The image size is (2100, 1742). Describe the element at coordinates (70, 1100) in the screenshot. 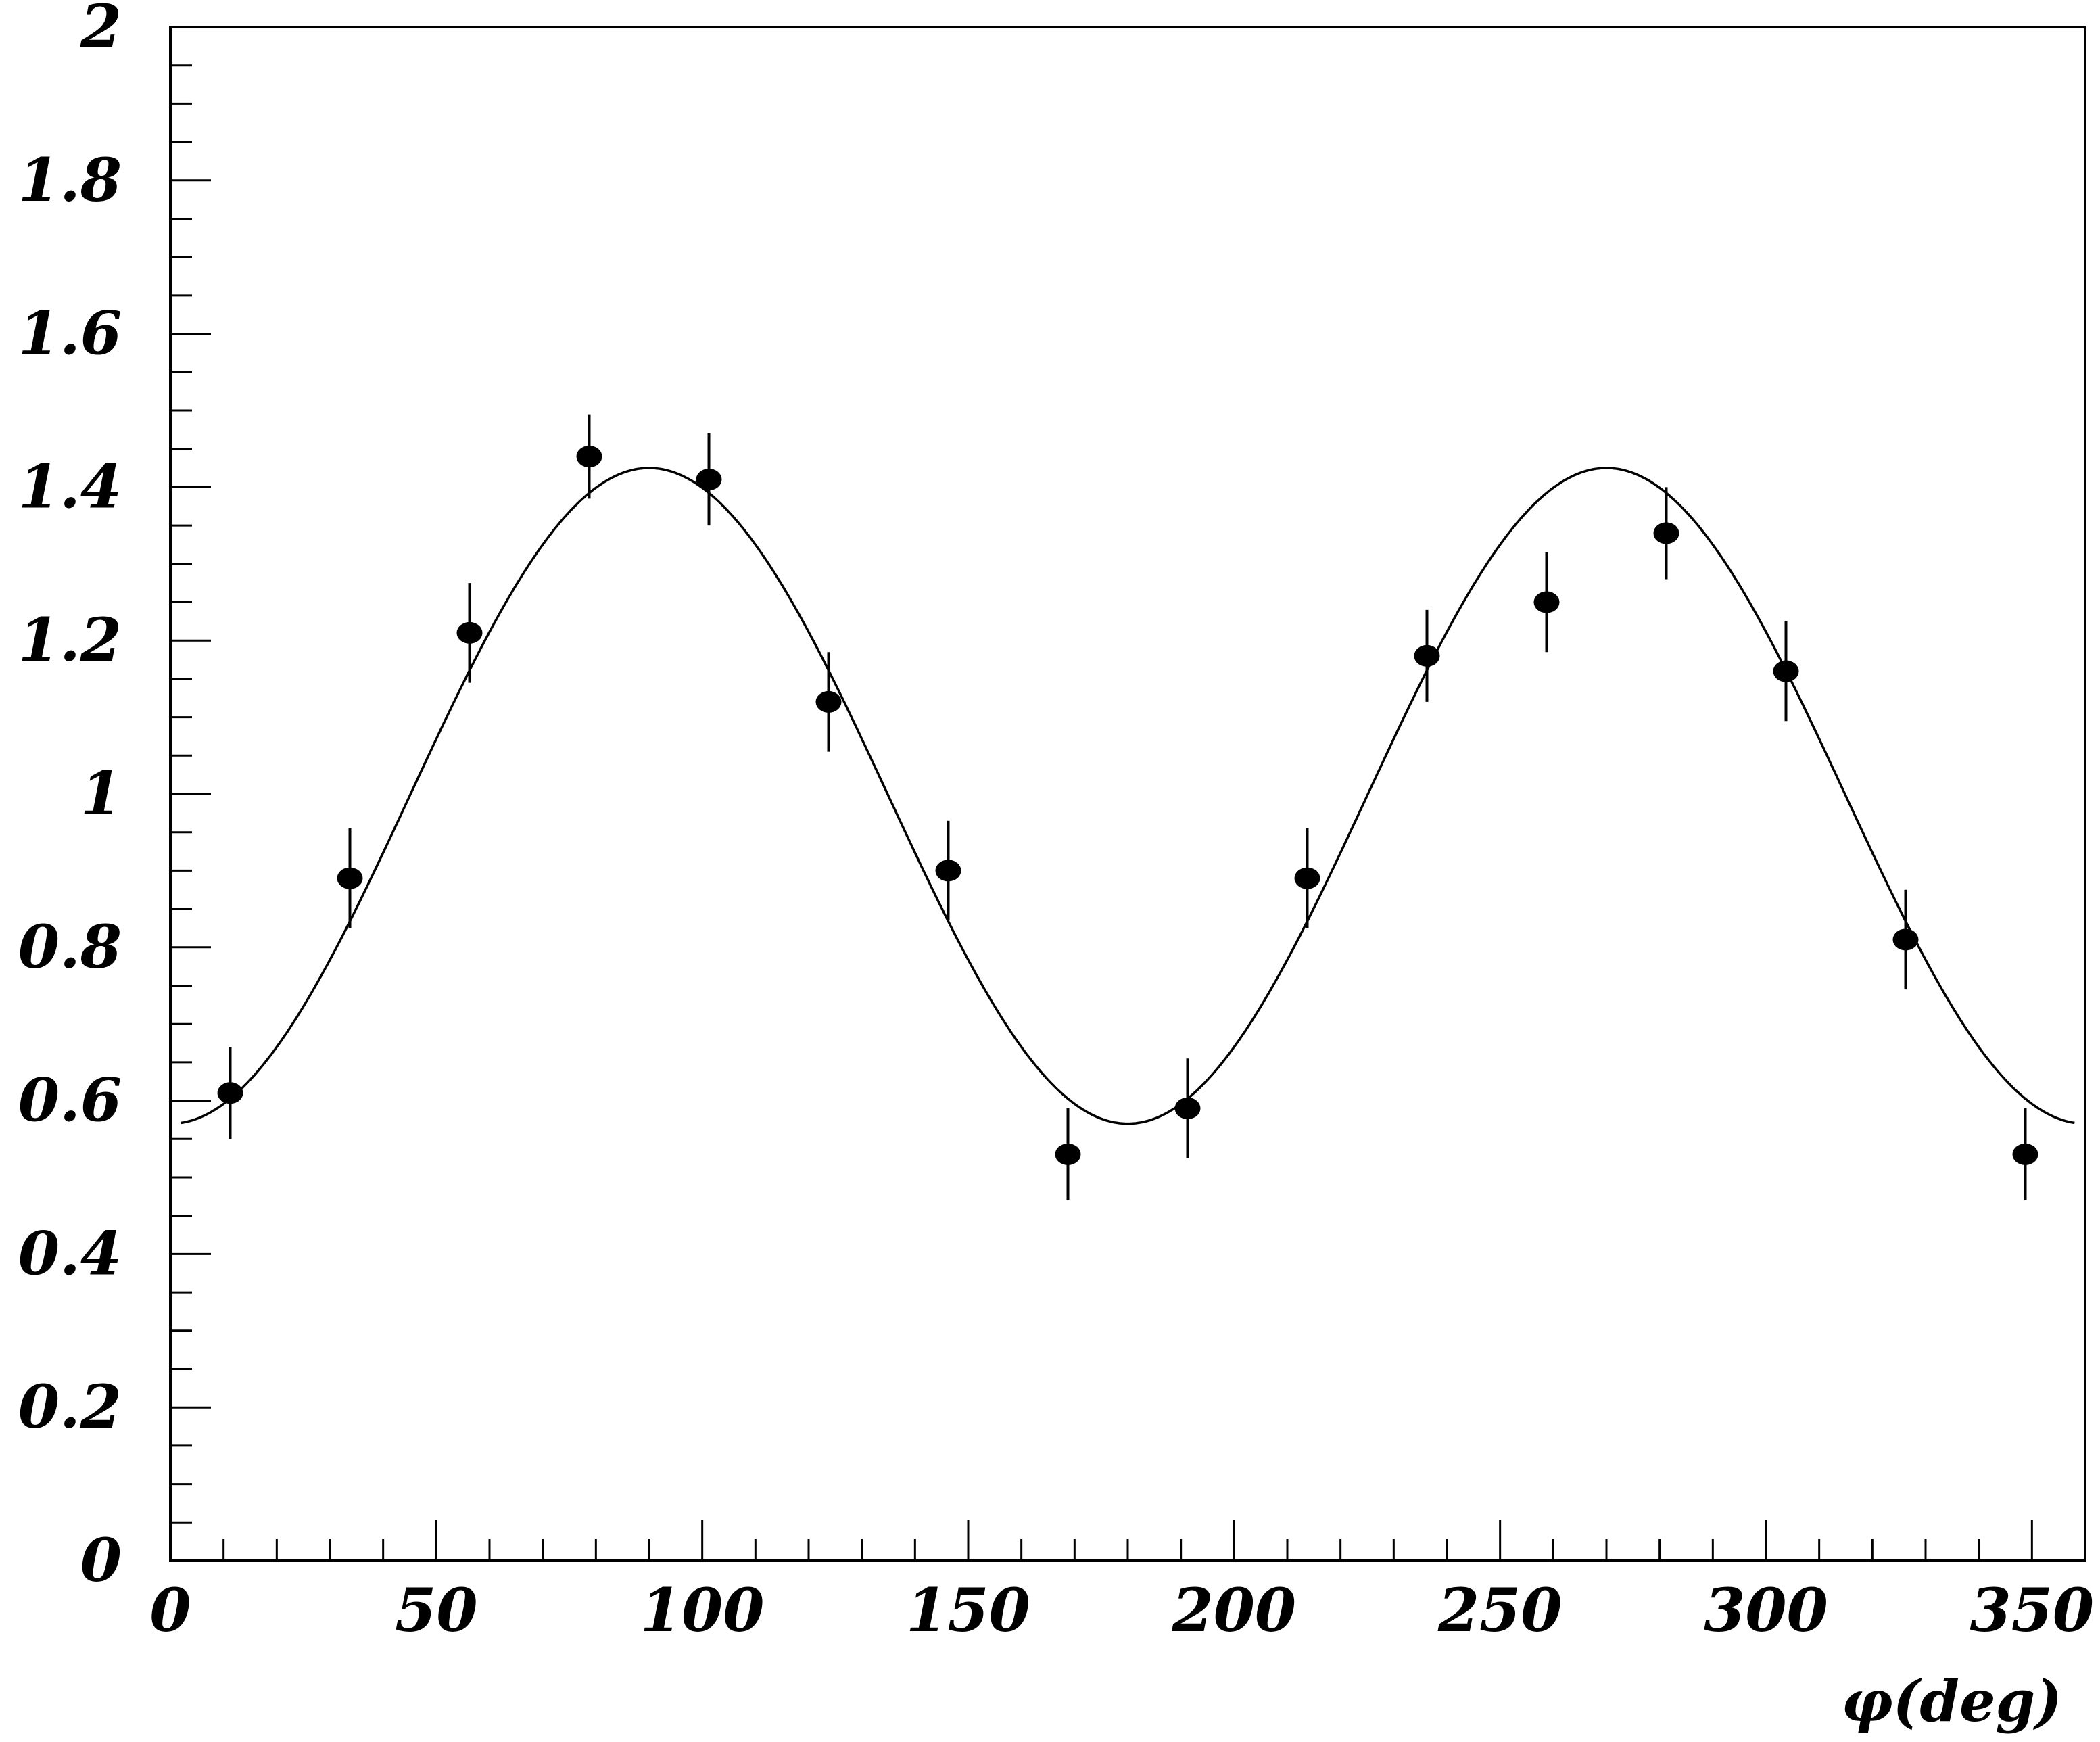

I see `y-tick-label: 0.6` at that location.